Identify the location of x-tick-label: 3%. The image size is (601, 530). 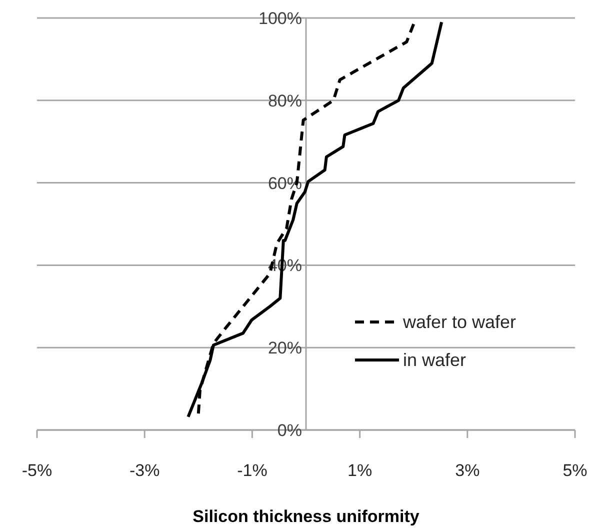
(467, 470).